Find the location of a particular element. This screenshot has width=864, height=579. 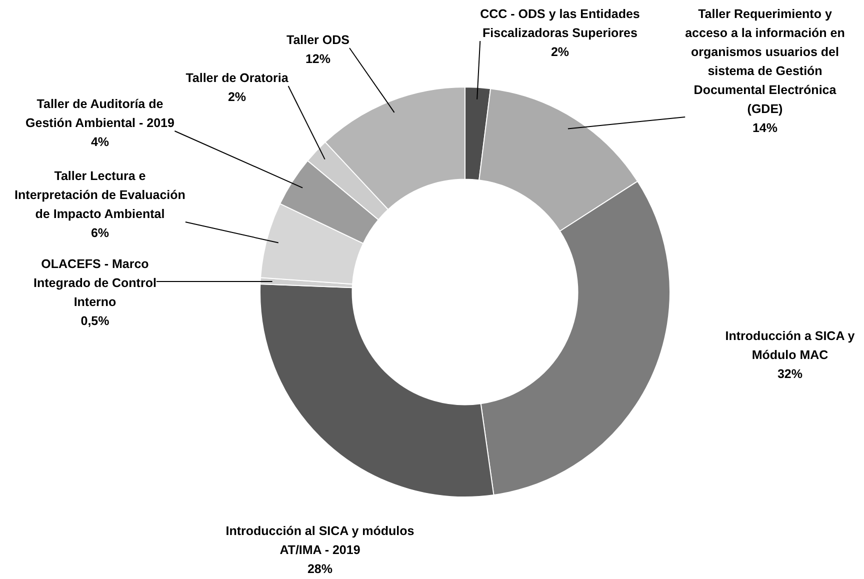

slice-label: Taller de Oratoria is located at coordinates (238, 78).